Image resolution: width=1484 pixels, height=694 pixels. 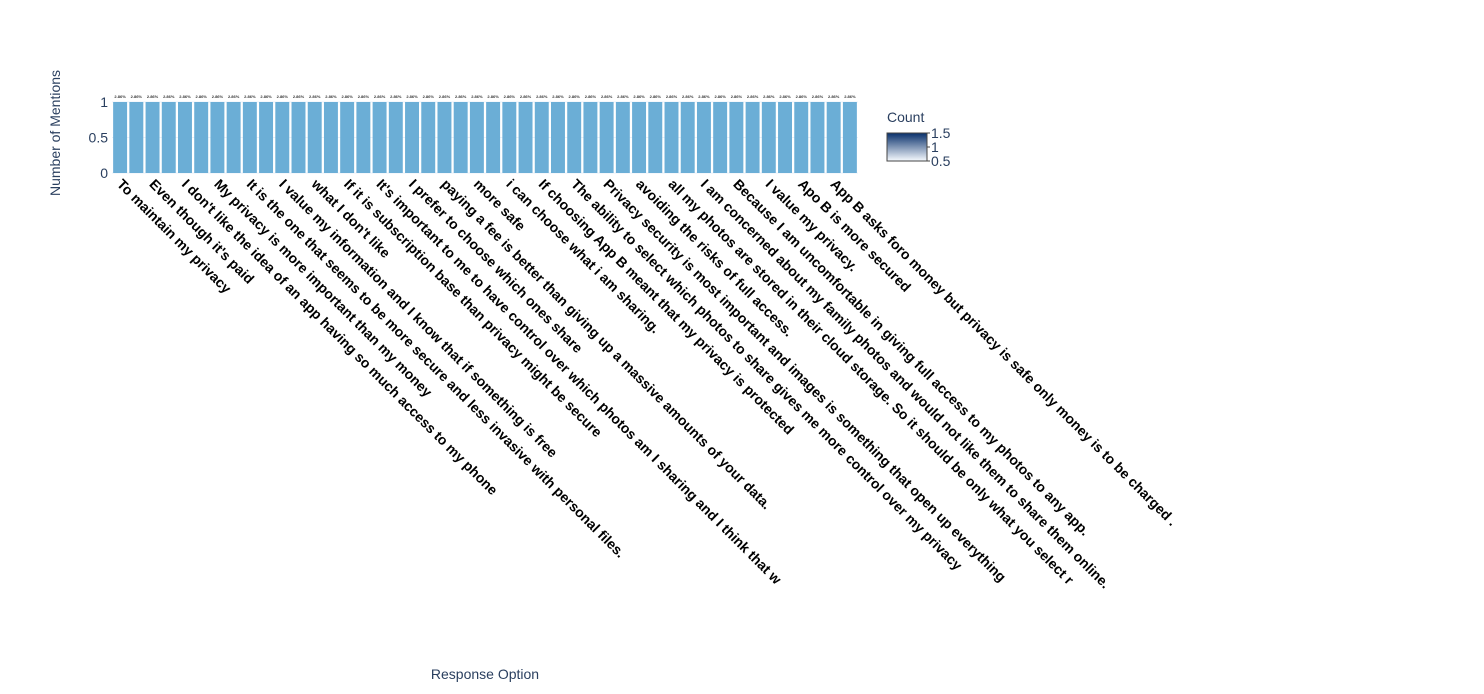 What do you see at coordinates (907, 147) in the screenshot?
I see `colorbar` at bounding box center [907, 147].